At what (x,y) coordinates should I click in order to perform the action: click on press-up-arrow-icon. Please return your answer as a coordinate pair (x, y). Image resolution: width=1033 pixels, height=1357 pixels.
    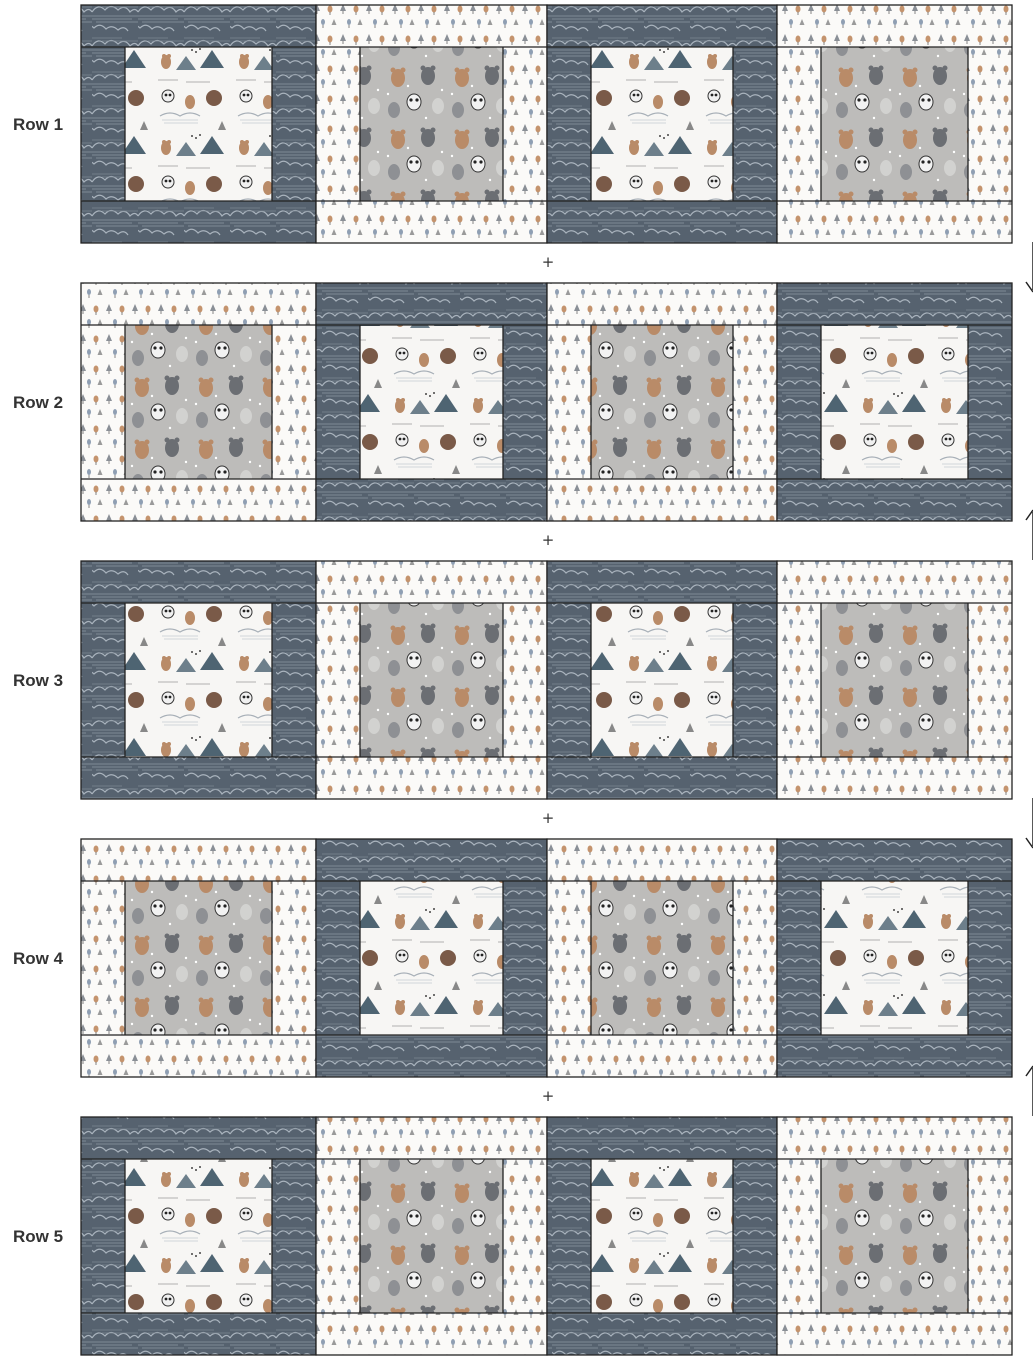
    Looking at the image, I should click on (1029, 1090).